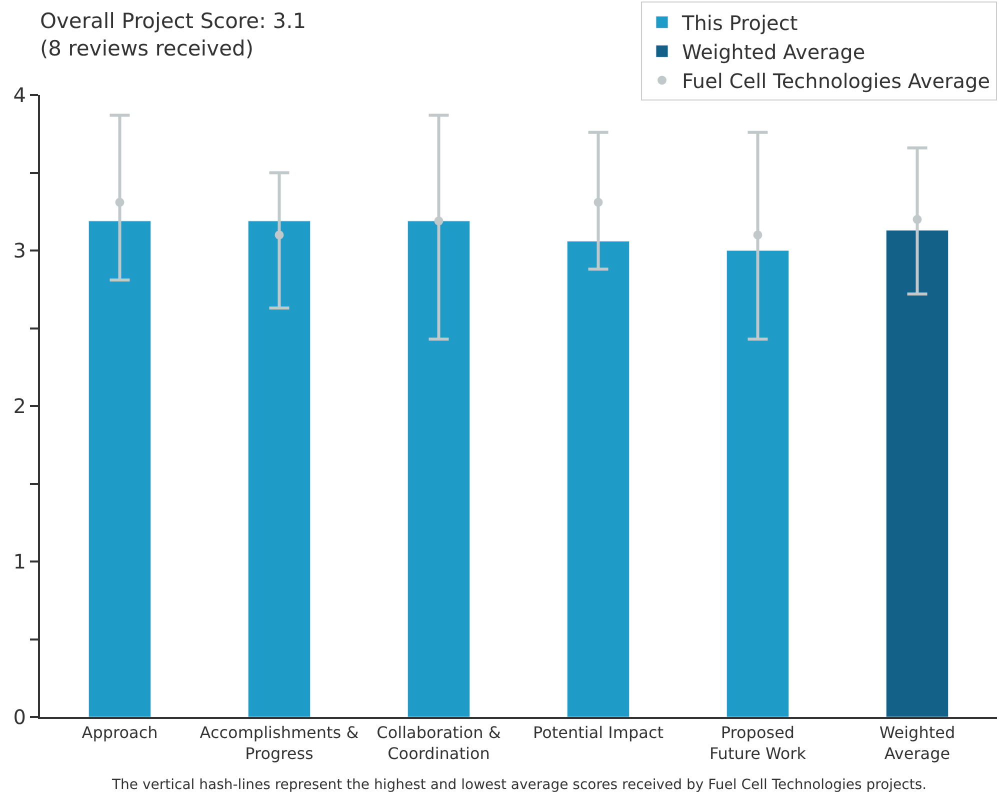  What do you see at coordinates (917, 743) in the screenshot?
I see `x-tick-label: Weighted Average` at bounding box center [917, 743].